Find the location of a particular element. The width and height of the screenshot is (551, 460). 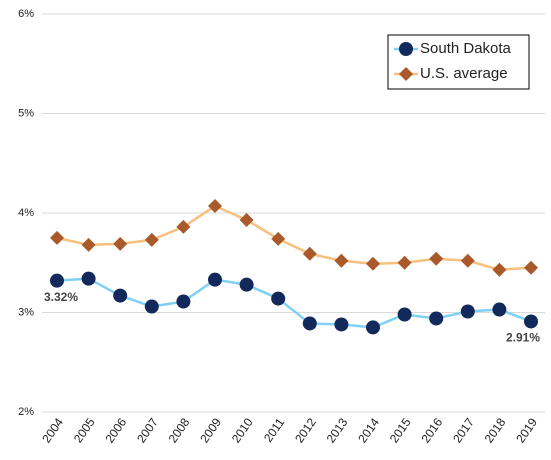

x-tick-label: 2010 is located at coordinates (242, 430).